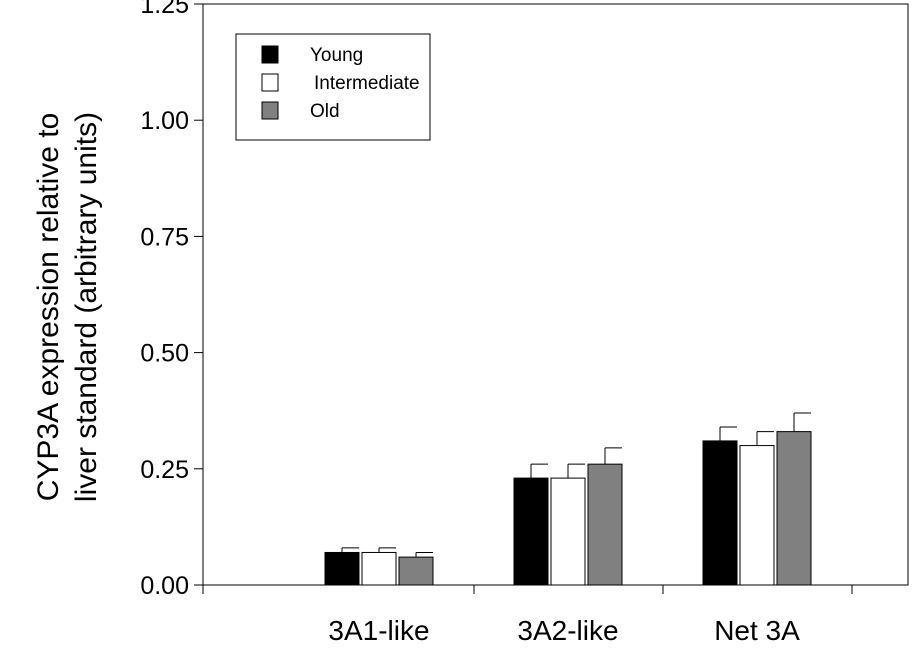 This screenshot has height=650, width=918. Describe the element at coordinates (48, 307) in the screenshot. I see `y-axis-title-line1: CYP3A expression relative to` at that location.